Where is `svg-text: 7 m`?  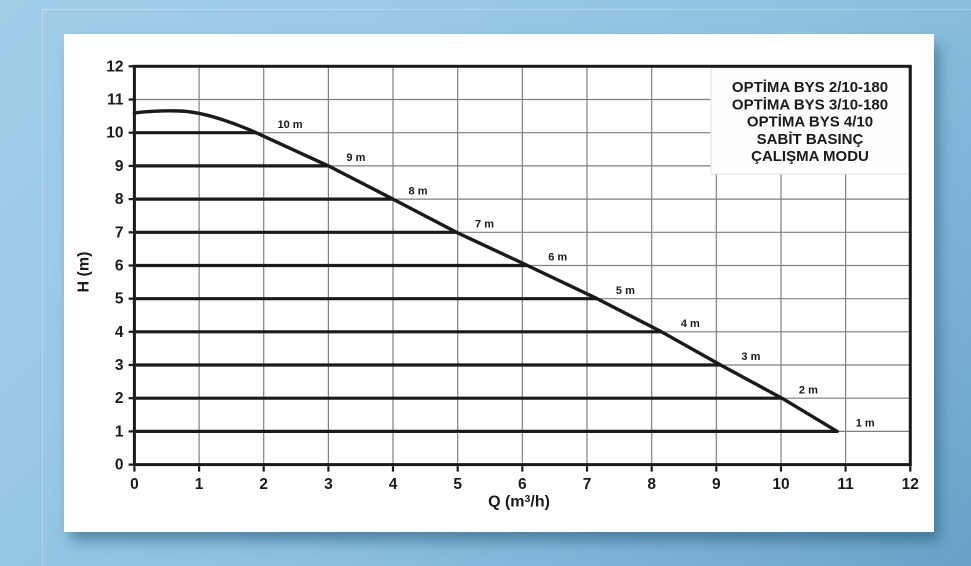
svg-text: 7 m is located at coordinates (484, 225).